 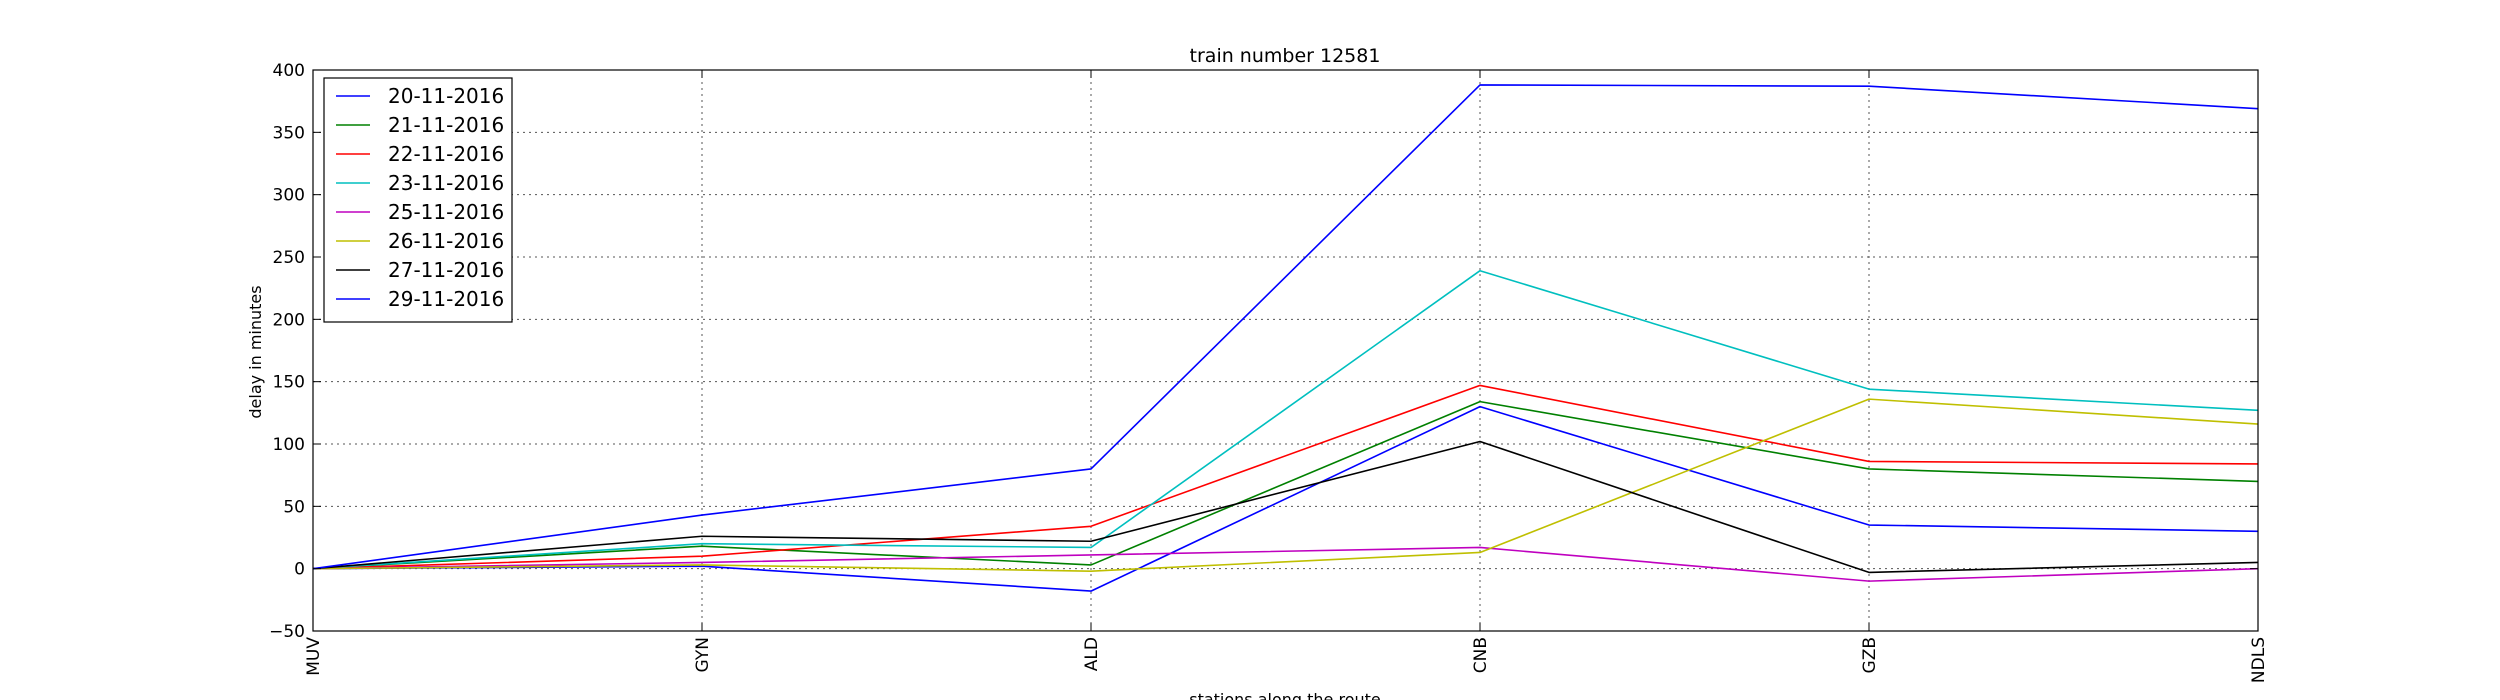 I want to click on legend-box, so click(x=418, y=200).